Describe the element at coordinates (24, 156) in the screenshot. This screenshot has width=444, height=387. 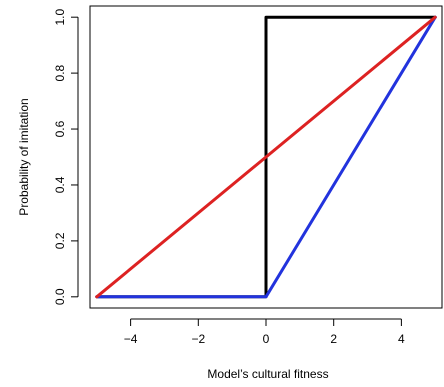
I see `y-axis-title: Probability of imitation` at that location.